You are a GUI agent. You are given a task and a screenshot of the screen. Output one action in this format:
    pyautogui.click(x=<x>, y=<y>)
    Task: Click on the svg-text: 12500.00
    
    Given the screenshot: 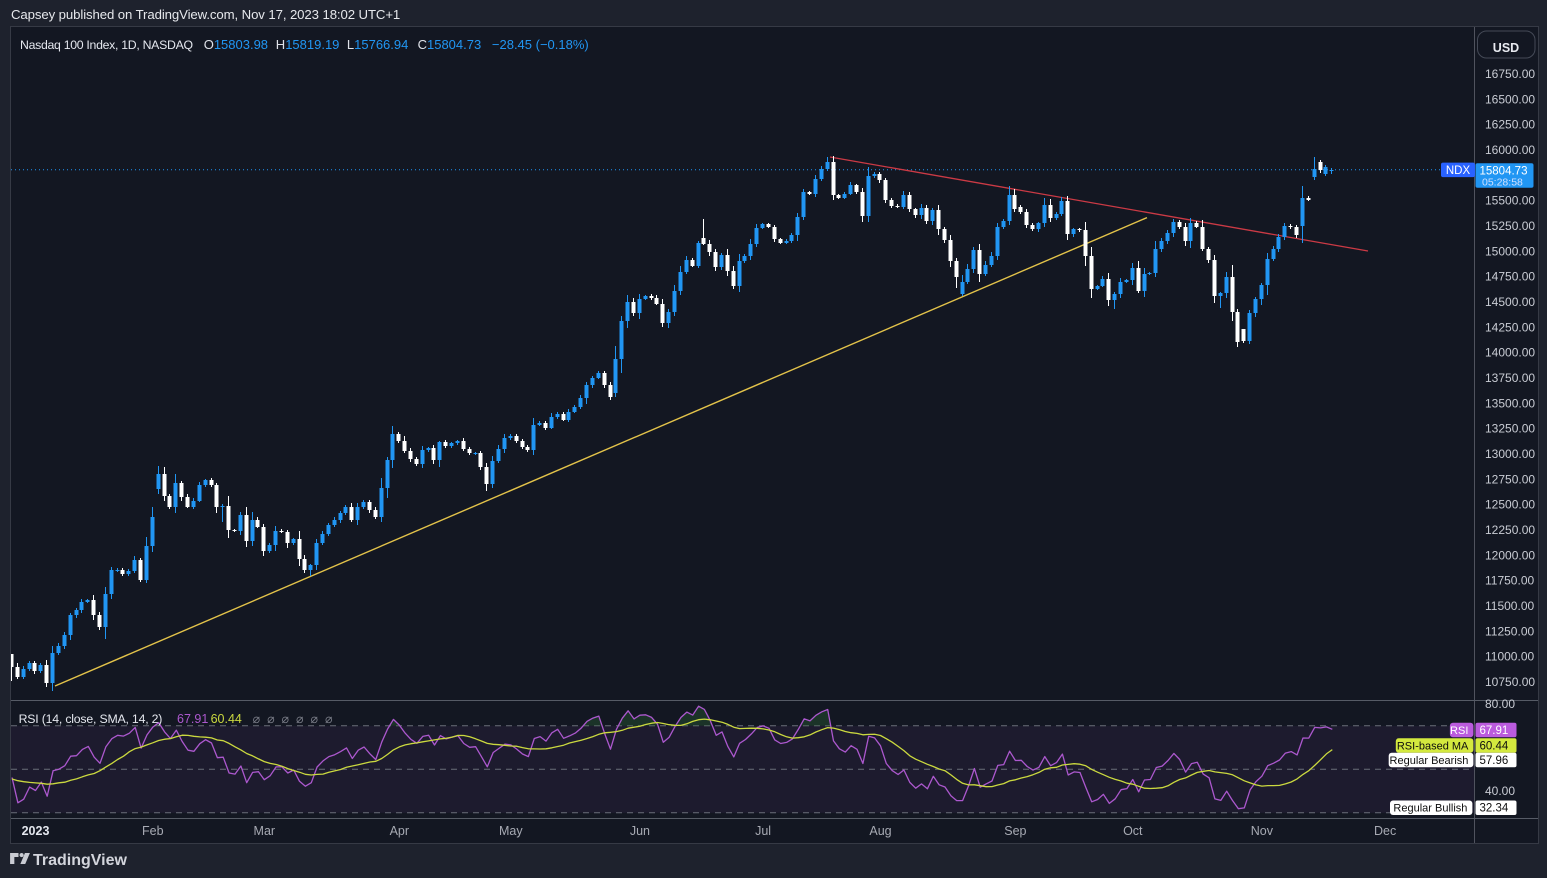 What is the action you would take?
    pyautogui.click(x=1510, y=505)
    